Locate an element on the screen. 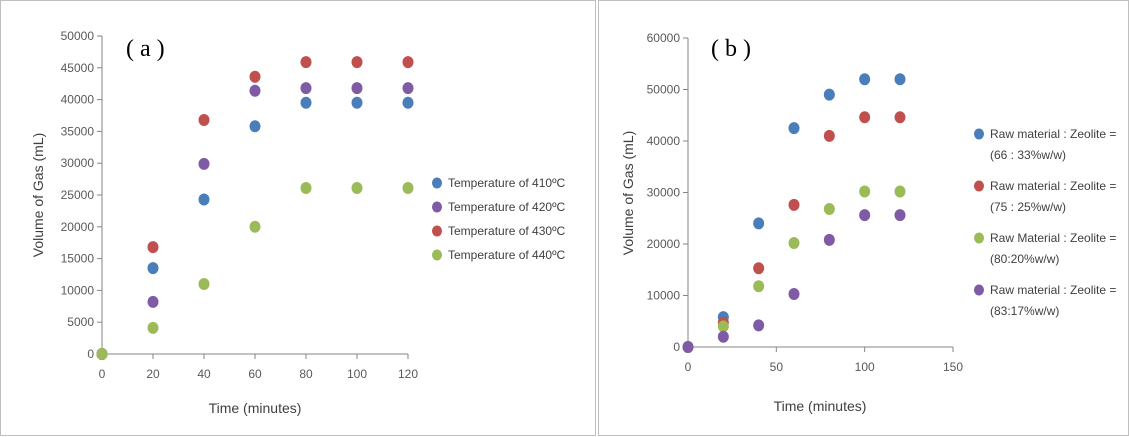 Image resolution: width=1129 pixels, height=437 pixels. x-tick-label: 60 is located at coordinates (255, 374).